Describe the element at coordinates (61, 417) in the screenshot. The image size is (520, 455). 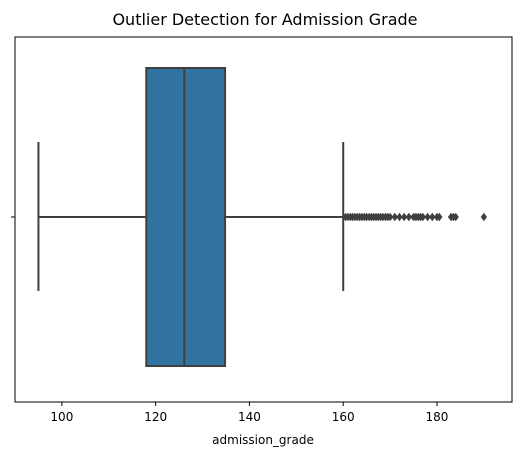
I see `x-tick-label: 100` at that location.